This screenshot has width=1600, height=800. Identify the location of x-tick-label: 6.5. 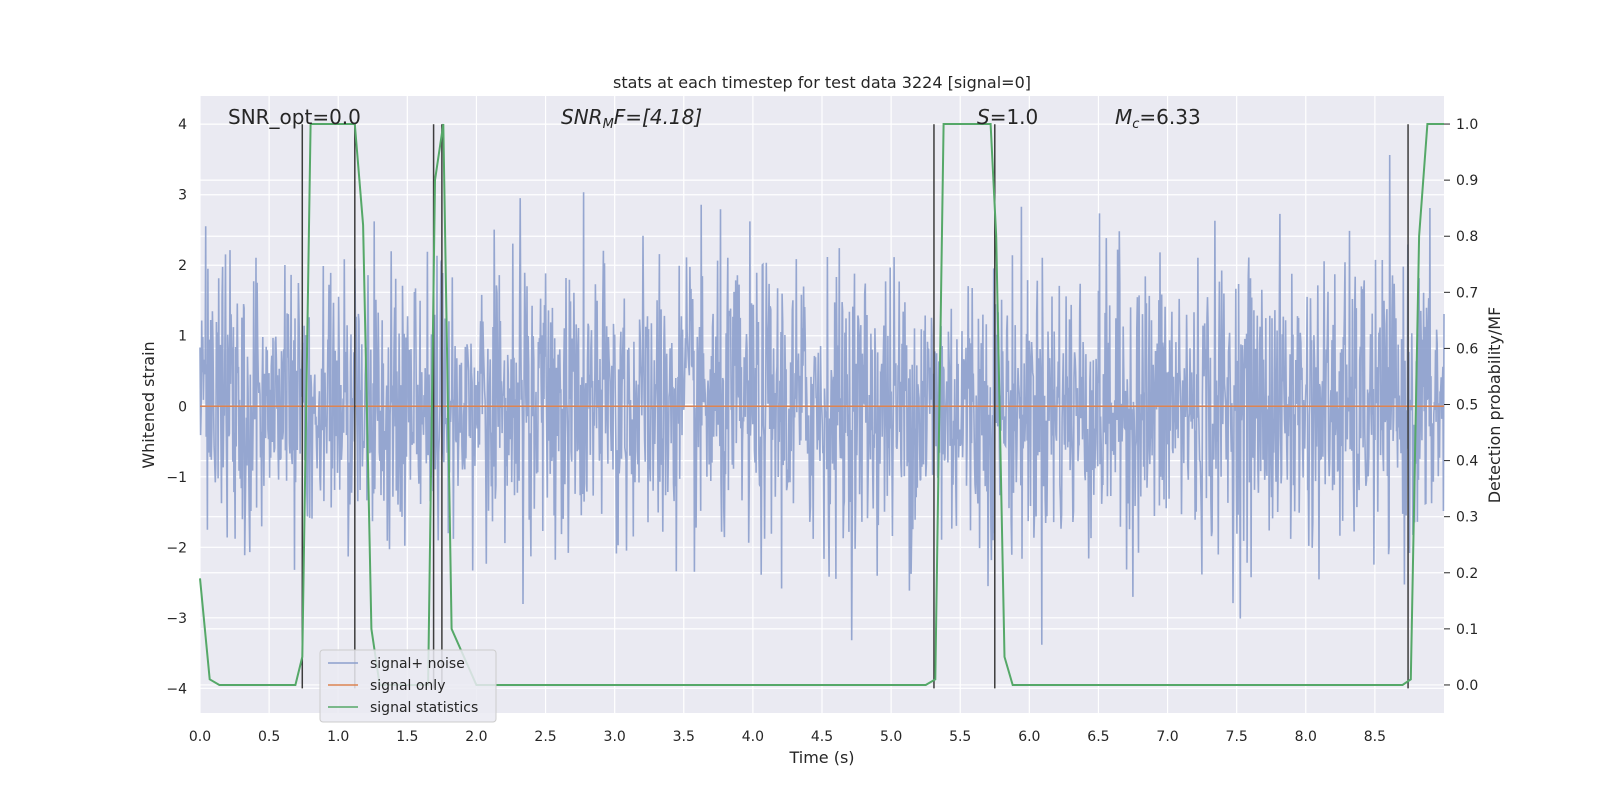
(1098, 737).